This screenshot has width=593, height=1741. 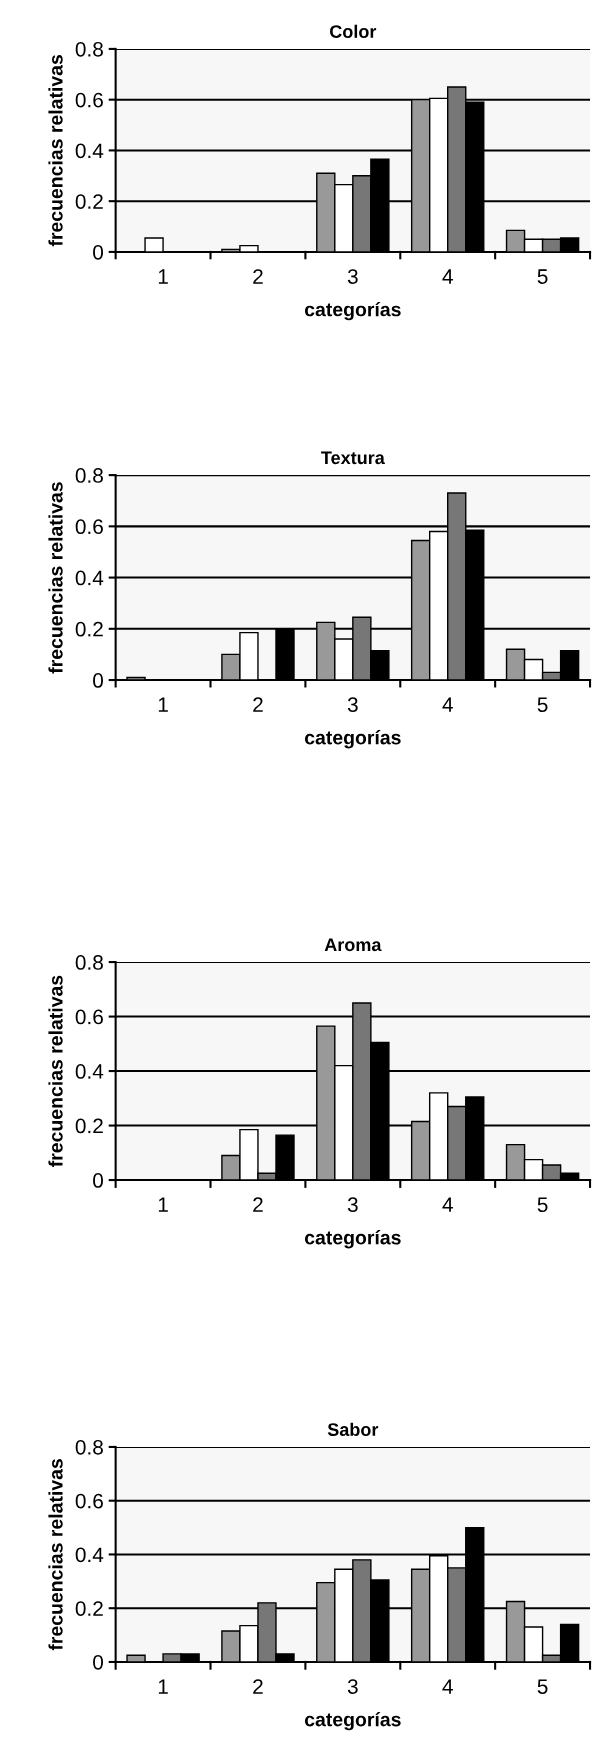 What do you see at coordinates (353, 458) in the screenshot?
I see `chart-title: Textura` at bounding box center [353, 458].